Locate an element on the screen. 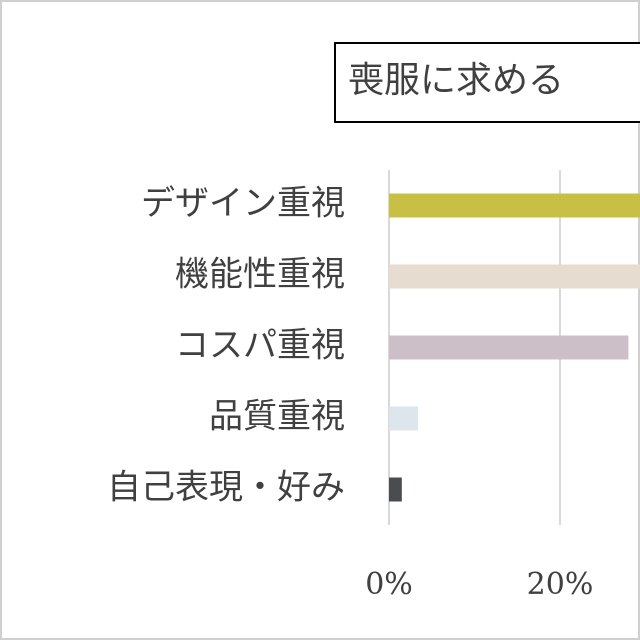 The image size is (640, 640). title-box is located at coordinates (487, 82).